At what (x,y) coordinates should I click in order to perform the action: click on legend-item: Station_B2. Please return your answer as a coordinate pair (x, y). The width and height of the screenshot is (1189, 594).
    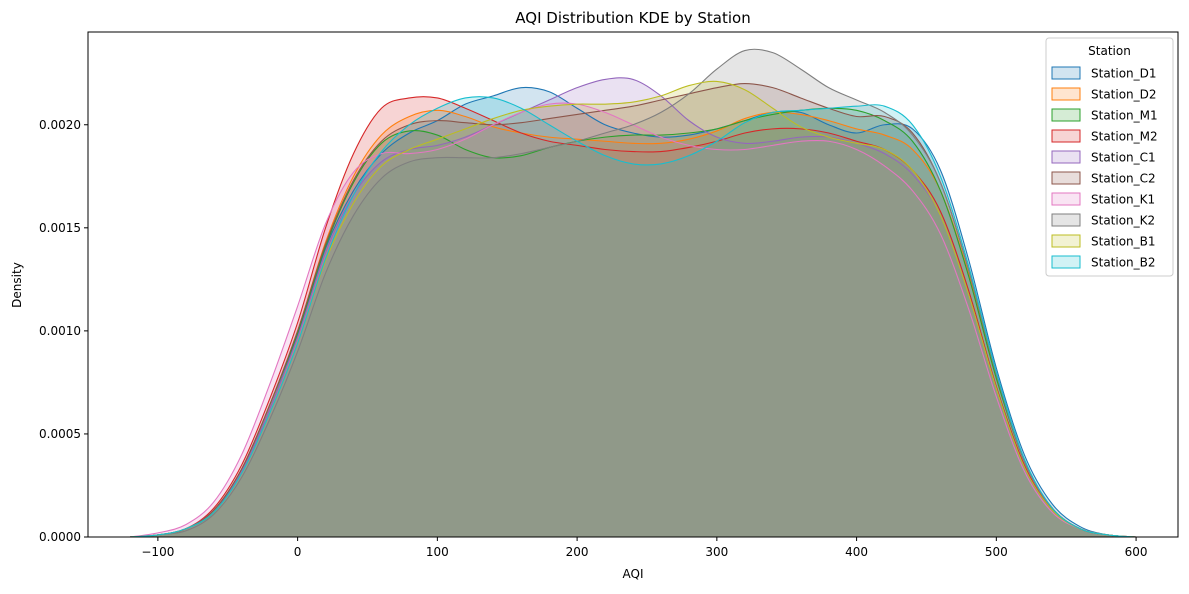
    Looking at the image, I should click on (1103, 262).